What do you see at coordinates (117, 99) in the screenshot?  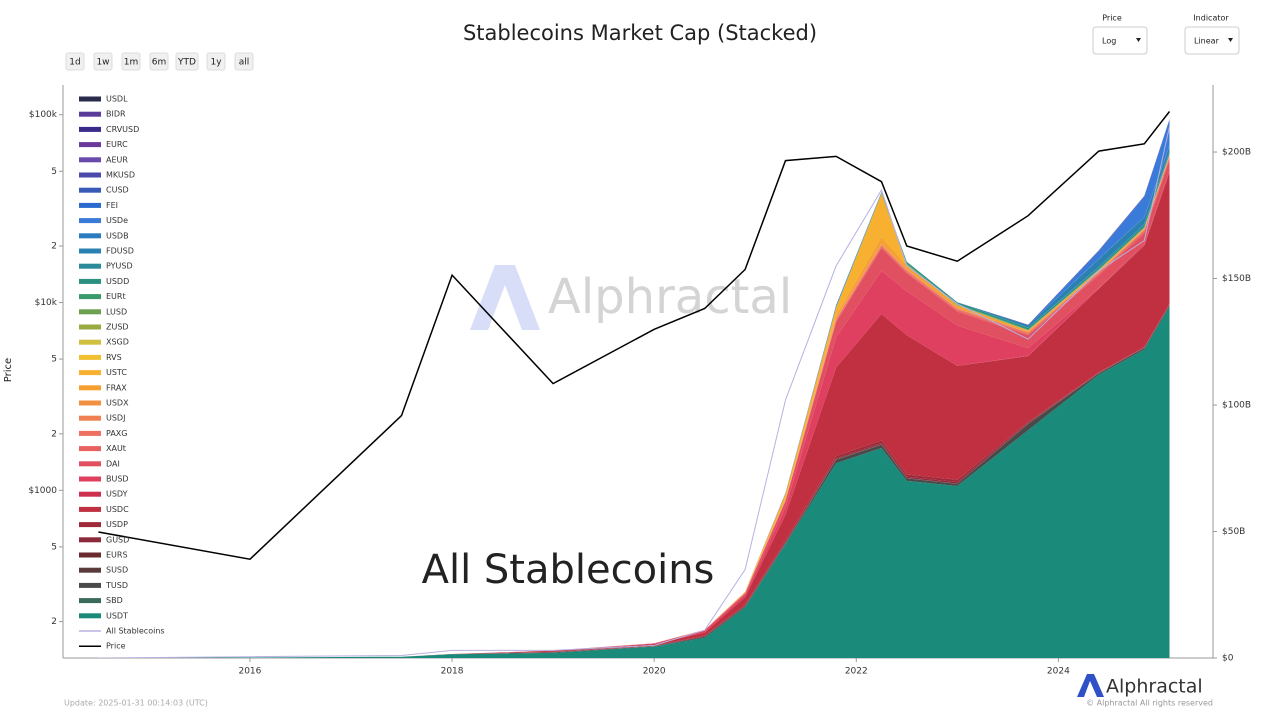 I see `legend-label: USDL` at bounding box center [117, 99].